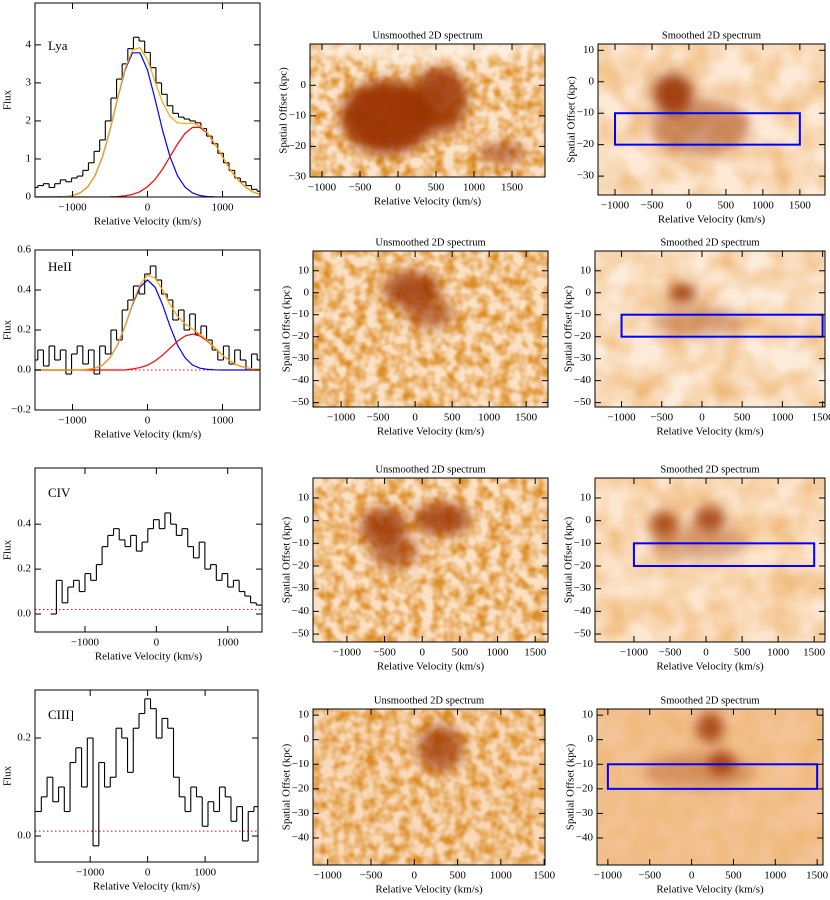  Describe the element at coordinates (430, 469) in the screenshot. I see `panel-title: Unsmoothed 2D spectrum` at that location.